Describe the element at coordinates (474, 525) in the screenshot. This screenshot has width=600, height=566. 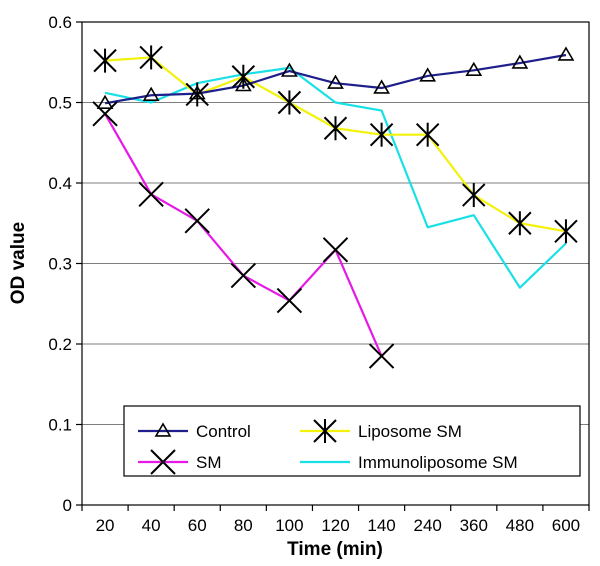
I see `x-tick-label: 360` at that location.